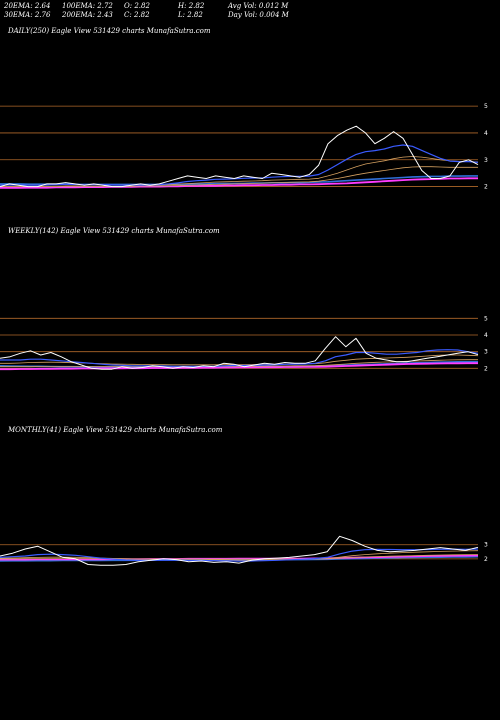  What do you see at coordinates (191, 6) in the screenshot?
I see `high-label: H: 2.82` at bounding box center [191, 6].